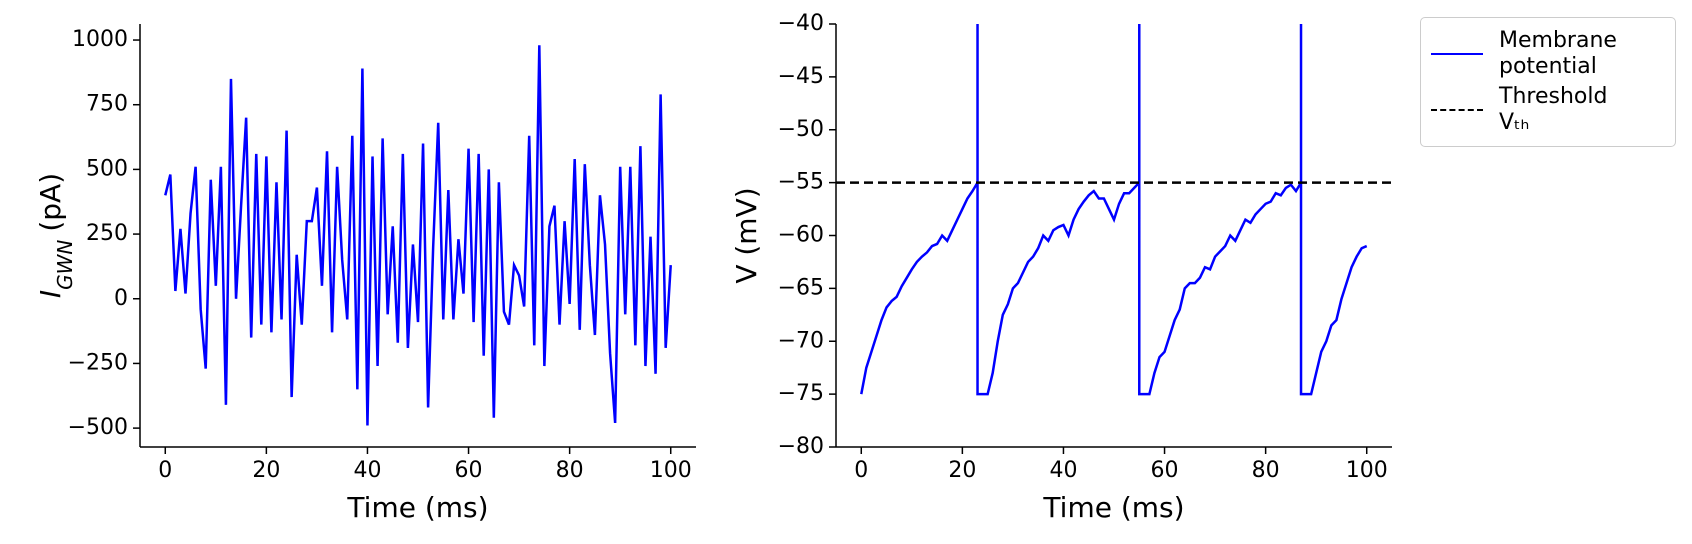 The height and width of the screenshot is (544, 1692). What do you see at coordinates (801, 393) in the screenshot?
I see `y-tick-label: −75` at bounding box center [801, 393].